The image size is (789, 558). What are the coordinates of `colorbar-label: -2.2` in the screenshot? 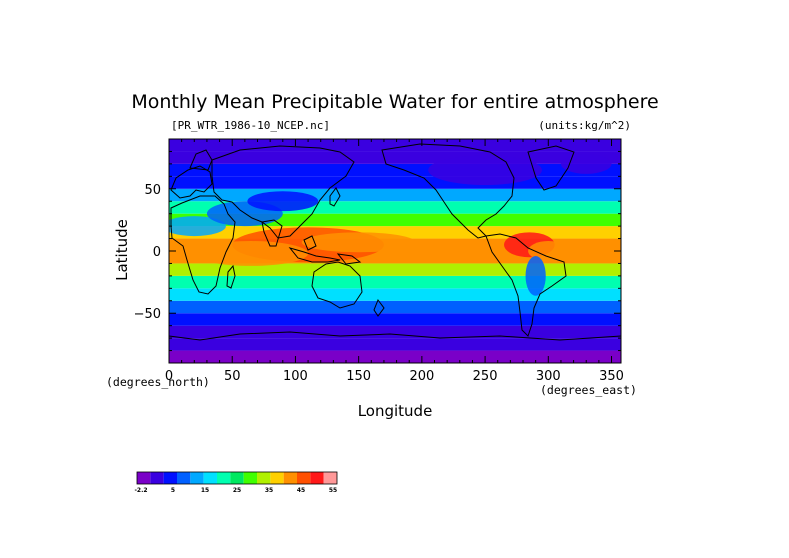 It's located at (140, 490).